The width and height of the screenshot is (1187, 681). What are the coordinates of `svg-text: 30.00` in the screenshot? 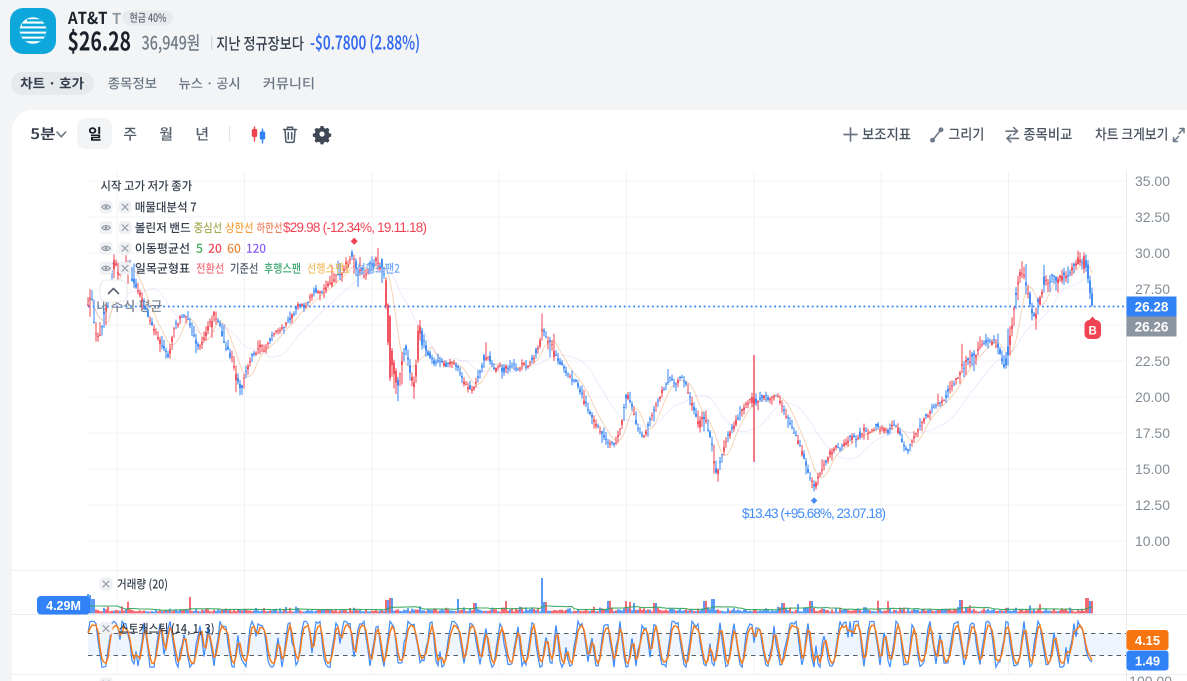 It's located at (1152, 253).